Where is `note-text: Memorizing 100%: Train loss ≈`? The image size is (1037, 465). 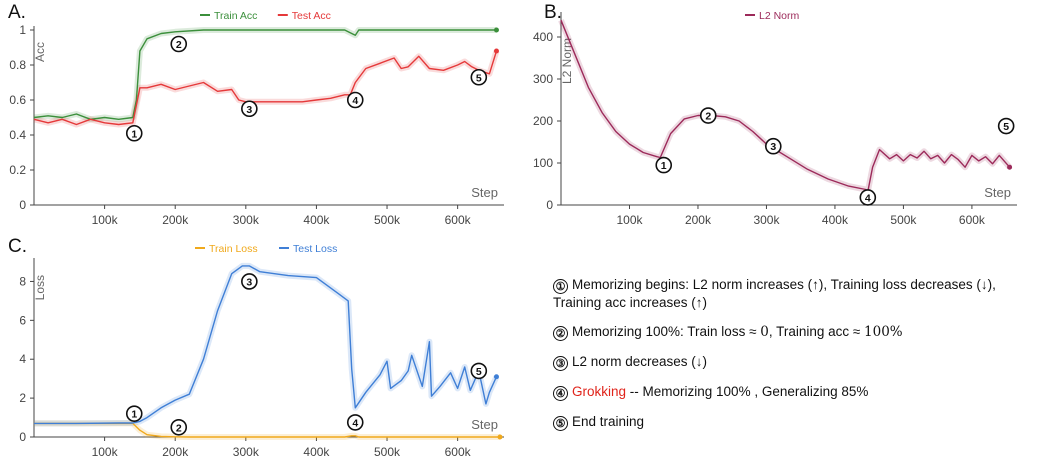
note-text: Memorizing 100%: Train loss ≈ is located at coordinates (666, 331).